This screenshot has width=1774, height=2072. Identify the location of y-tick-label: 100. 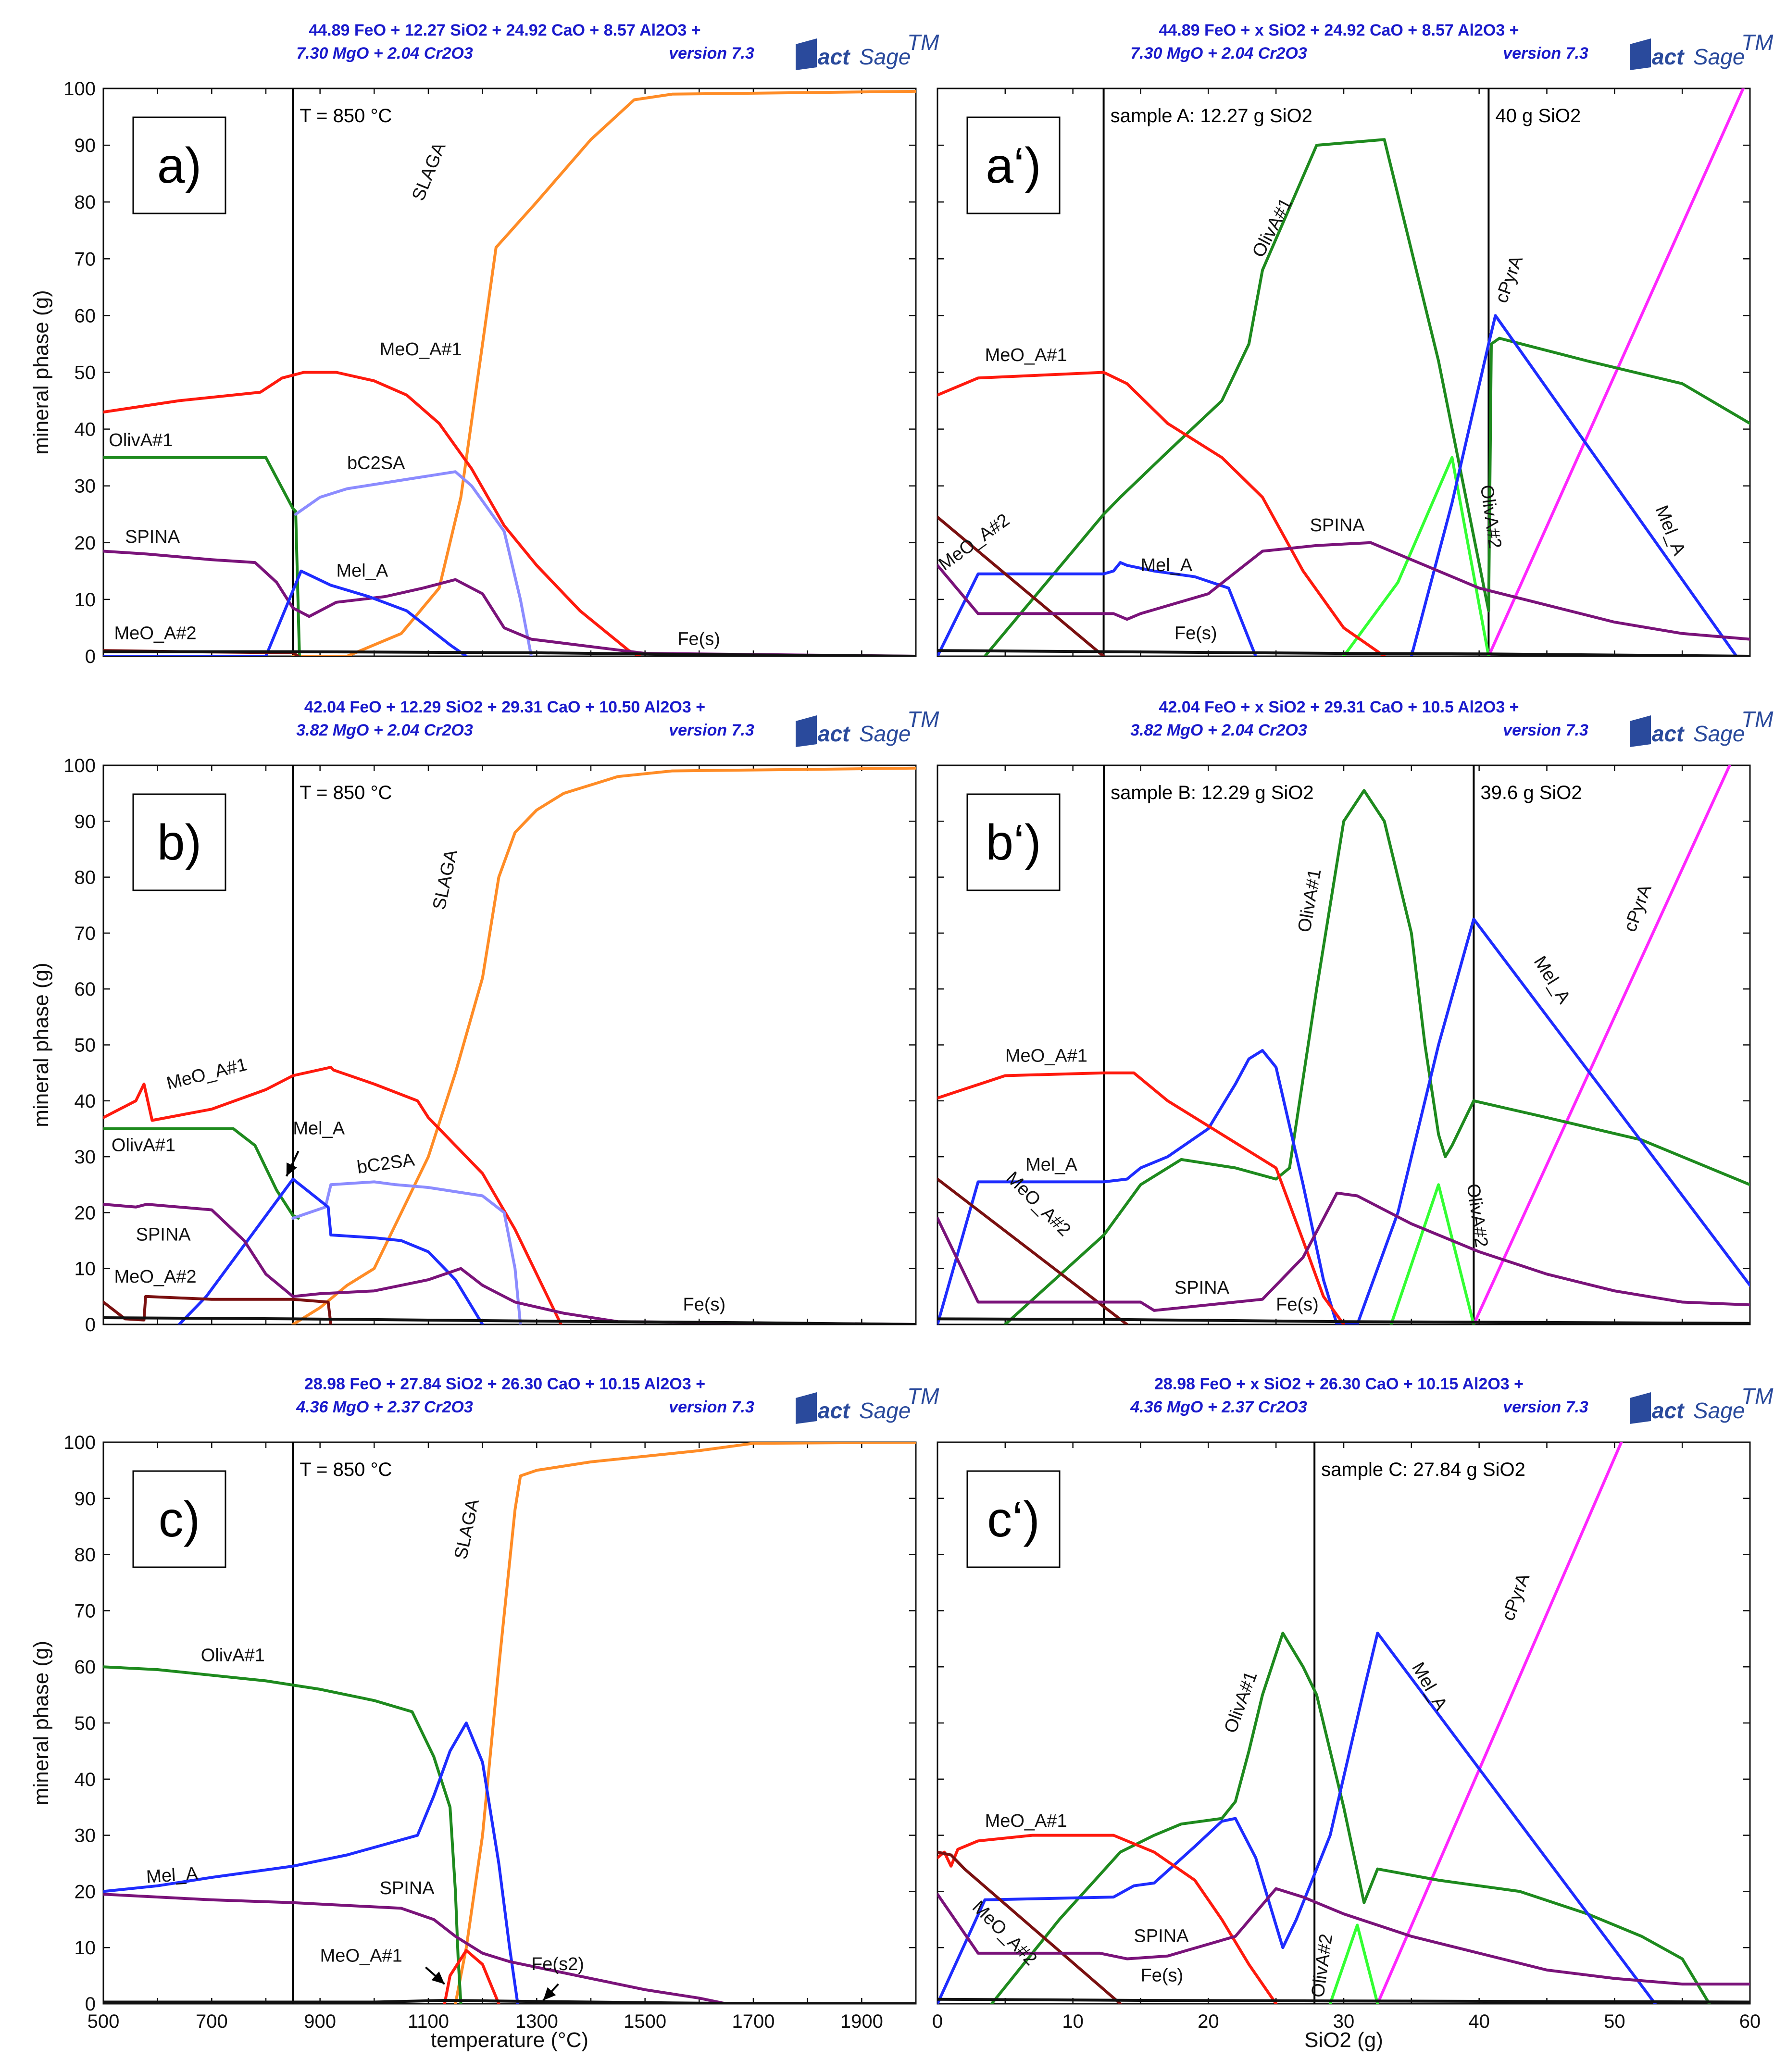
(79, 1442).